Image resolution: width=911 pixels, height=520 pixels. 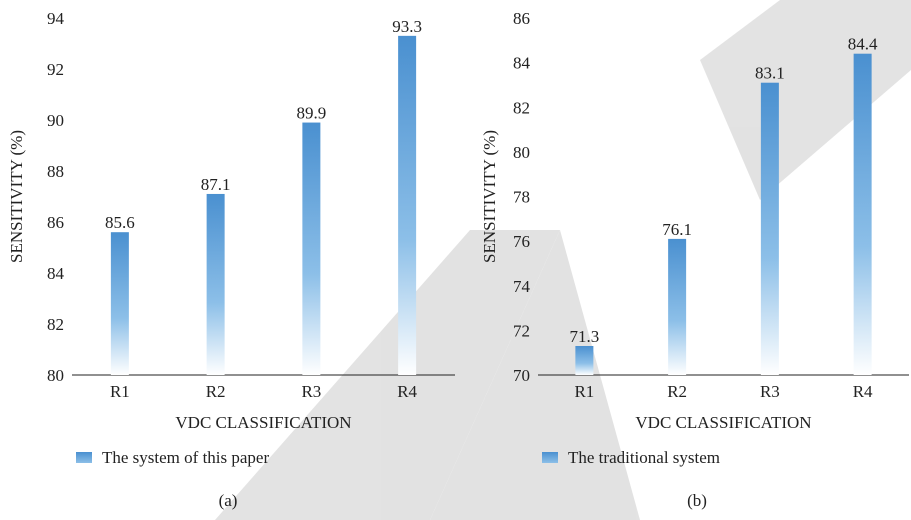 What do you see at coordinates (521, 241) in the screenshot?
I see `y-tick-label: 76` at bounding box center [521, 241].